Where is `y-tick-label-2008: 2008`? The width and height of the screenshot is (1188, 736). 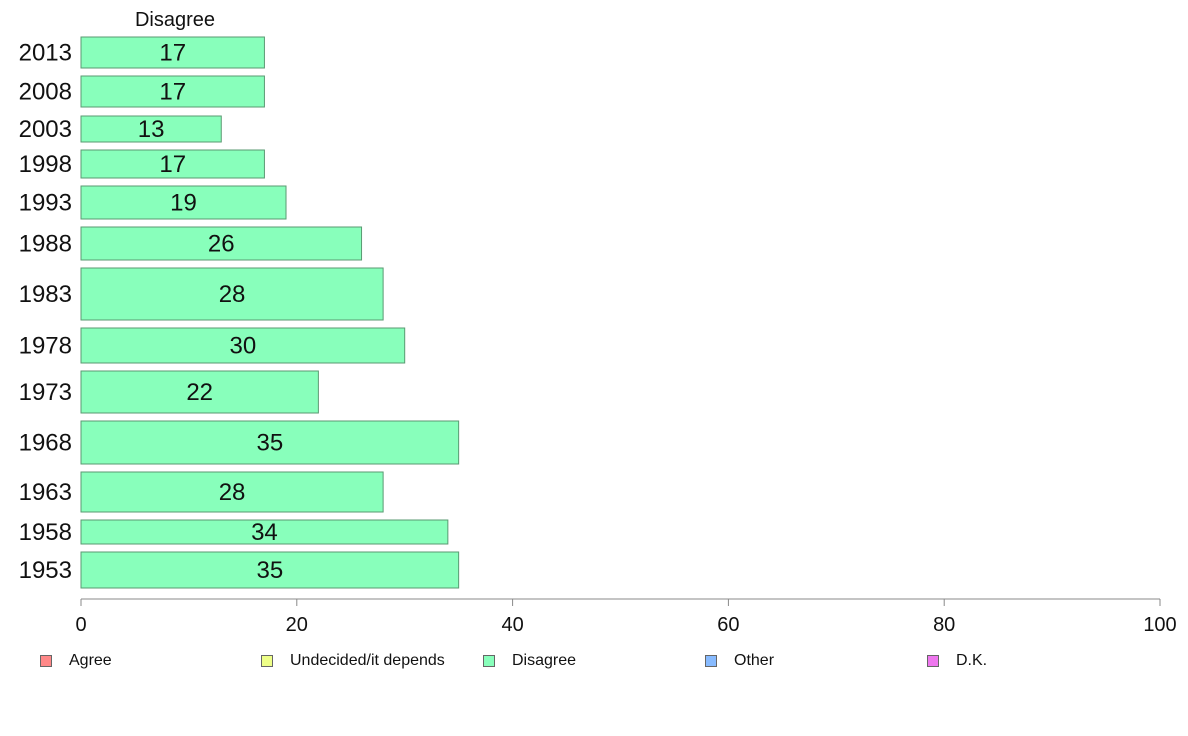
y-tick-label-2008: 2008 is located at coordinates (45, 92).